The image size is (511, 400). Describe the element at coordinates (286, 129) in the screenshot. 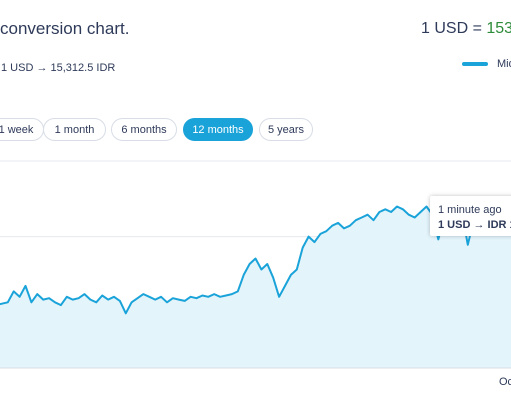

I see `tab-5-years: 5 years` at that location.